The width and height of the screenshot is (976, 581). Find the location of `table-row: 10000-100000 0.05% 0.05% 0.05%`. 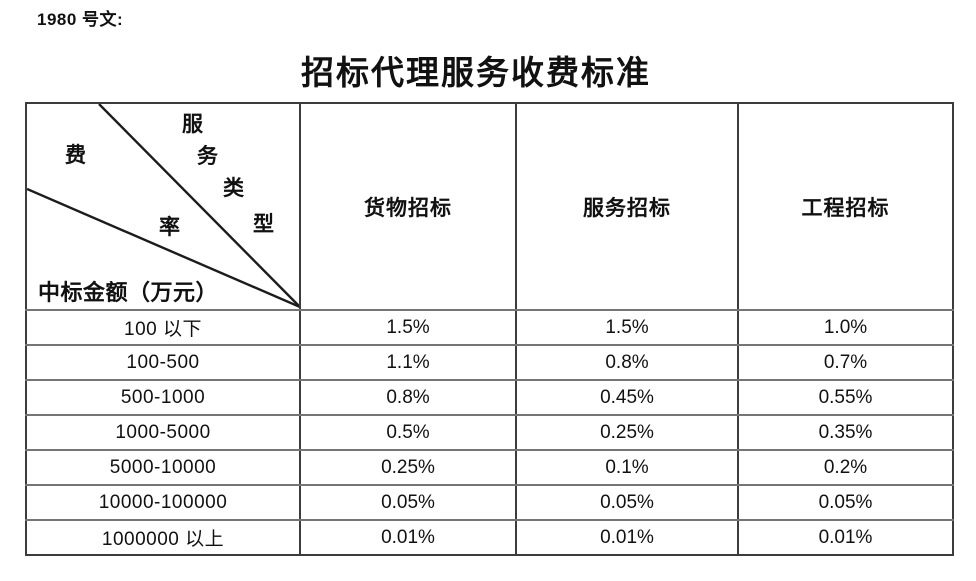

table-row: 10000-100000 0.05% 0.05% 0.05% is located at coordinates (489, 502).